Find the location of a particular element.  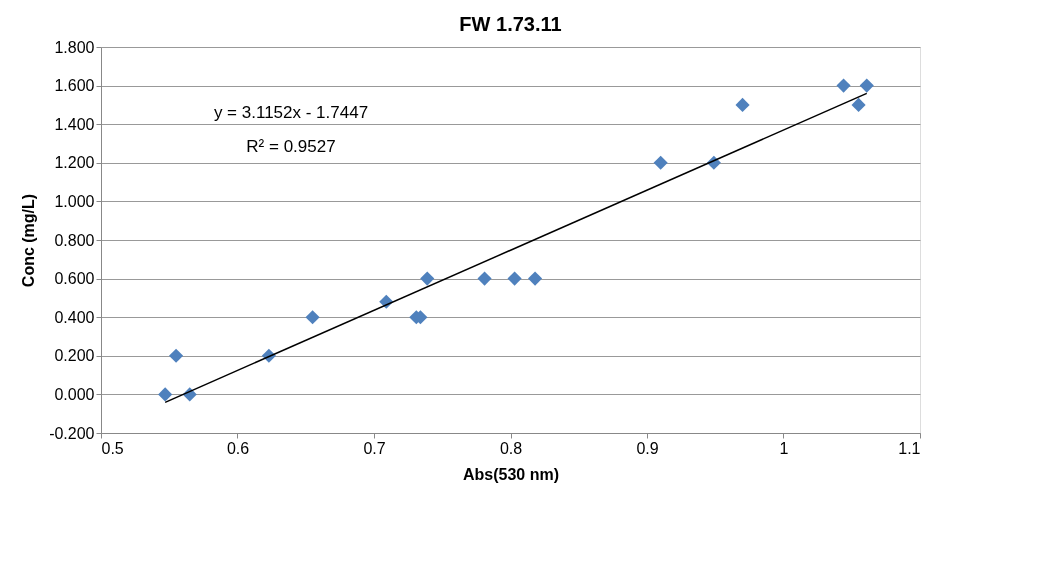

x-tick-label: 1.1 is located at coordinates (909, 448).